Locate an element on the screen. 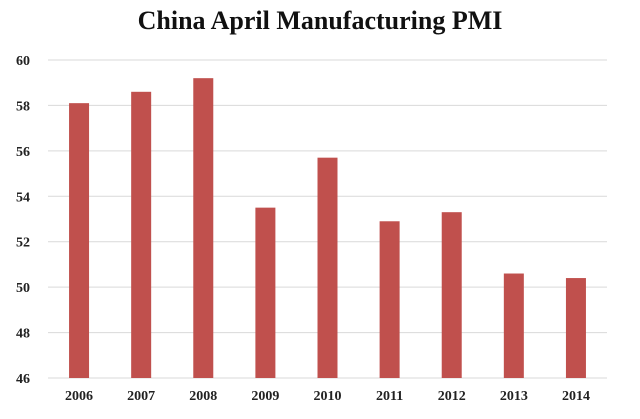 This screenshot has width=640, height=419. bar-2011 is located at coordinates (389, 299).